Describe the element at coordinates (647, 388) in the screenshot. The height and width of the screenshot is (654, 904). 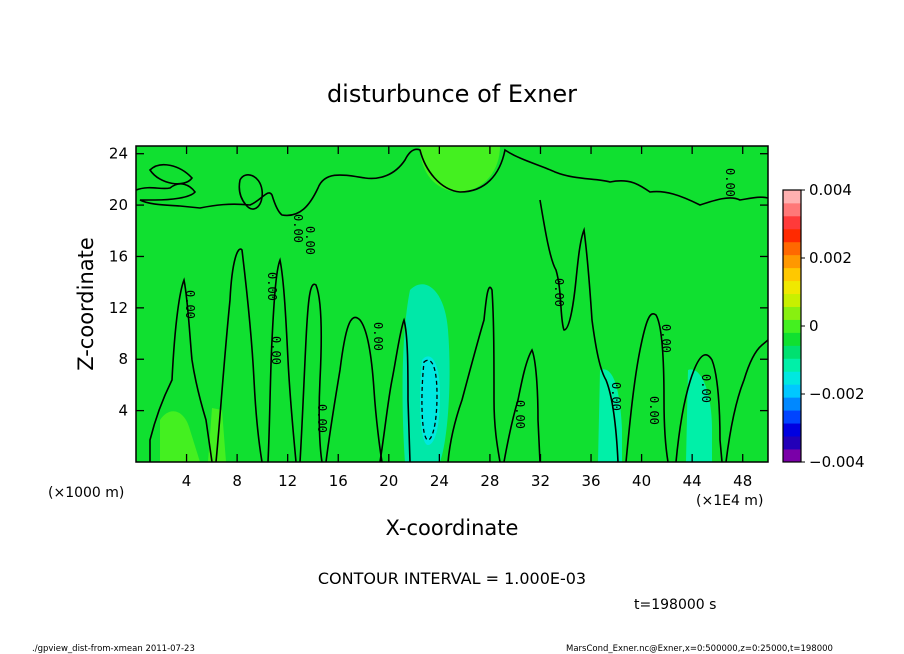
I see `contour-column-i` at that location.